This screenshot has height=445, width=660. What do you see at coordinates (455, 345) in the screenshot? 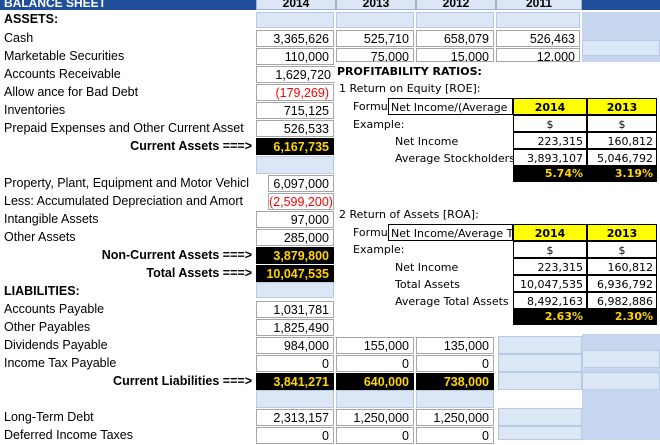
I see `cell-dividends-2012: 135,000` at bounding box center [455, 345].